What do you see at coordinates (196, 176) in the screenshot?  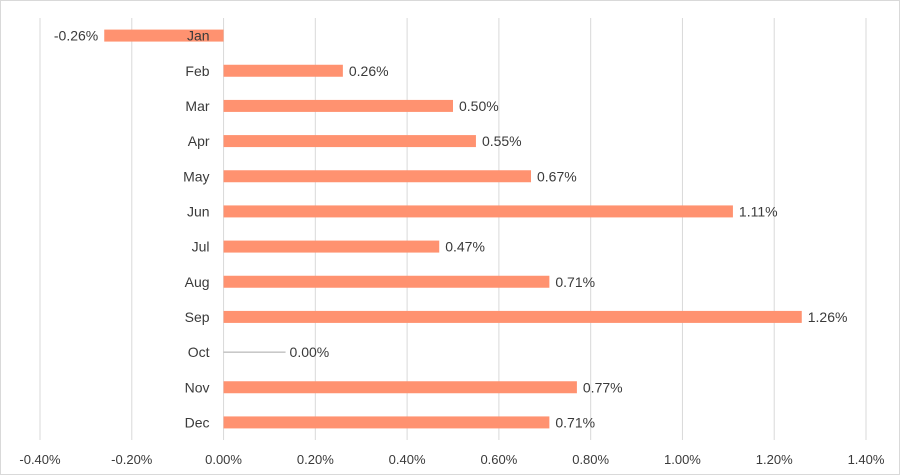 I see `category-label: May` at bounding box center [196, 176].